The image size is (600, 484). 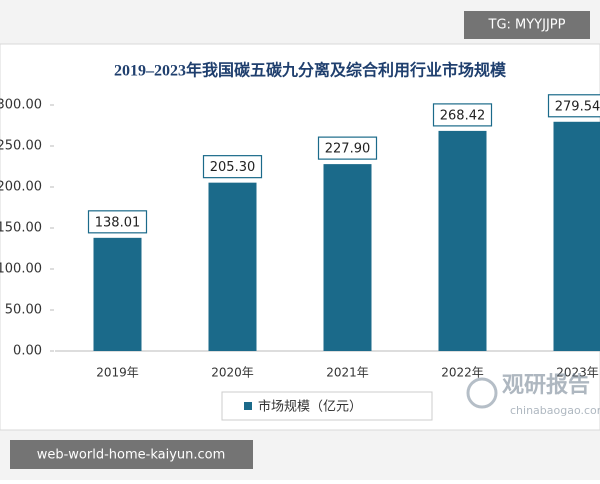 What do you see at coordinates (348, 149) in the screenshot?
I see `value-label: 227.90` at bounding box center [348, 149].